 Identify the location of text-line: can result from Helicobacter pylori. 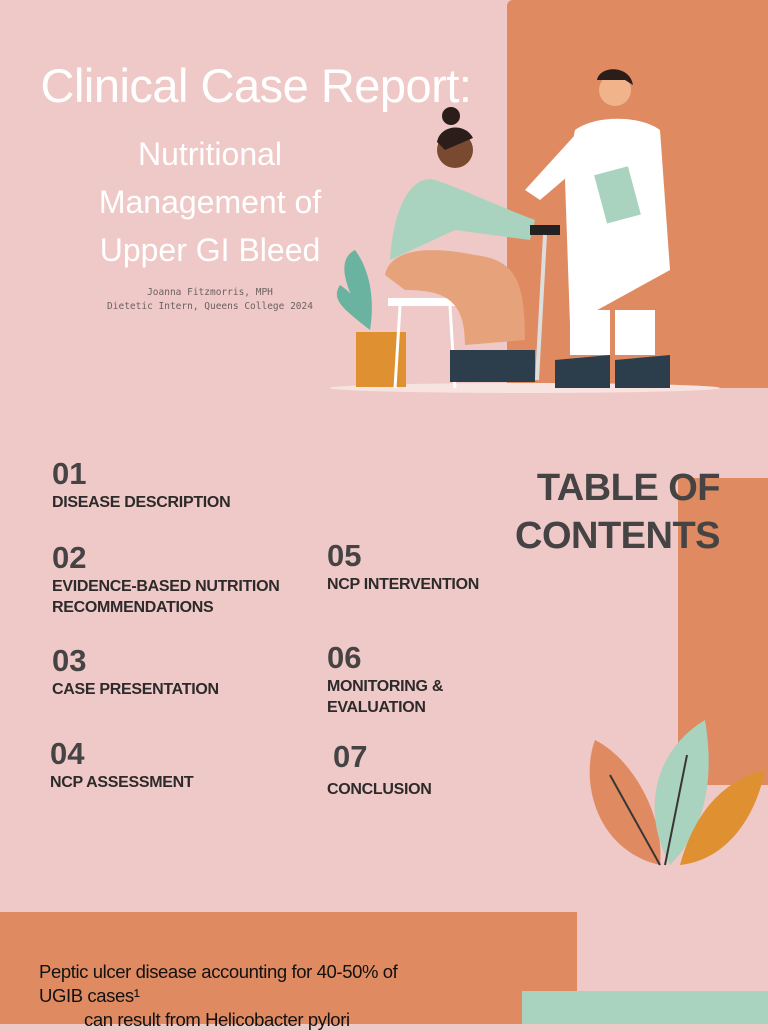
(217, 1019).